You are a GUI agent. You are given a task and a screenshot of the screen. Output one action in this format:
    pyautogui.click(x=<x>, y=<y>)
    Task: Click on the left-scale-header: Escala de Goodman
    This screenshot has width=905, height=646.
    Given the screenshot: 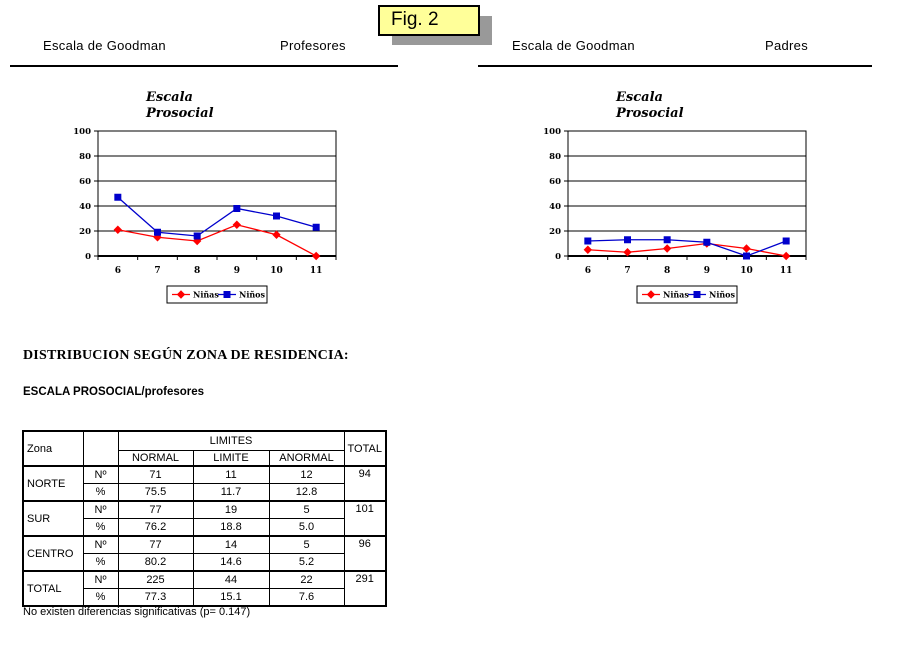 What is the action you would take?
    pyautogui.click(x=104, y=45)
    